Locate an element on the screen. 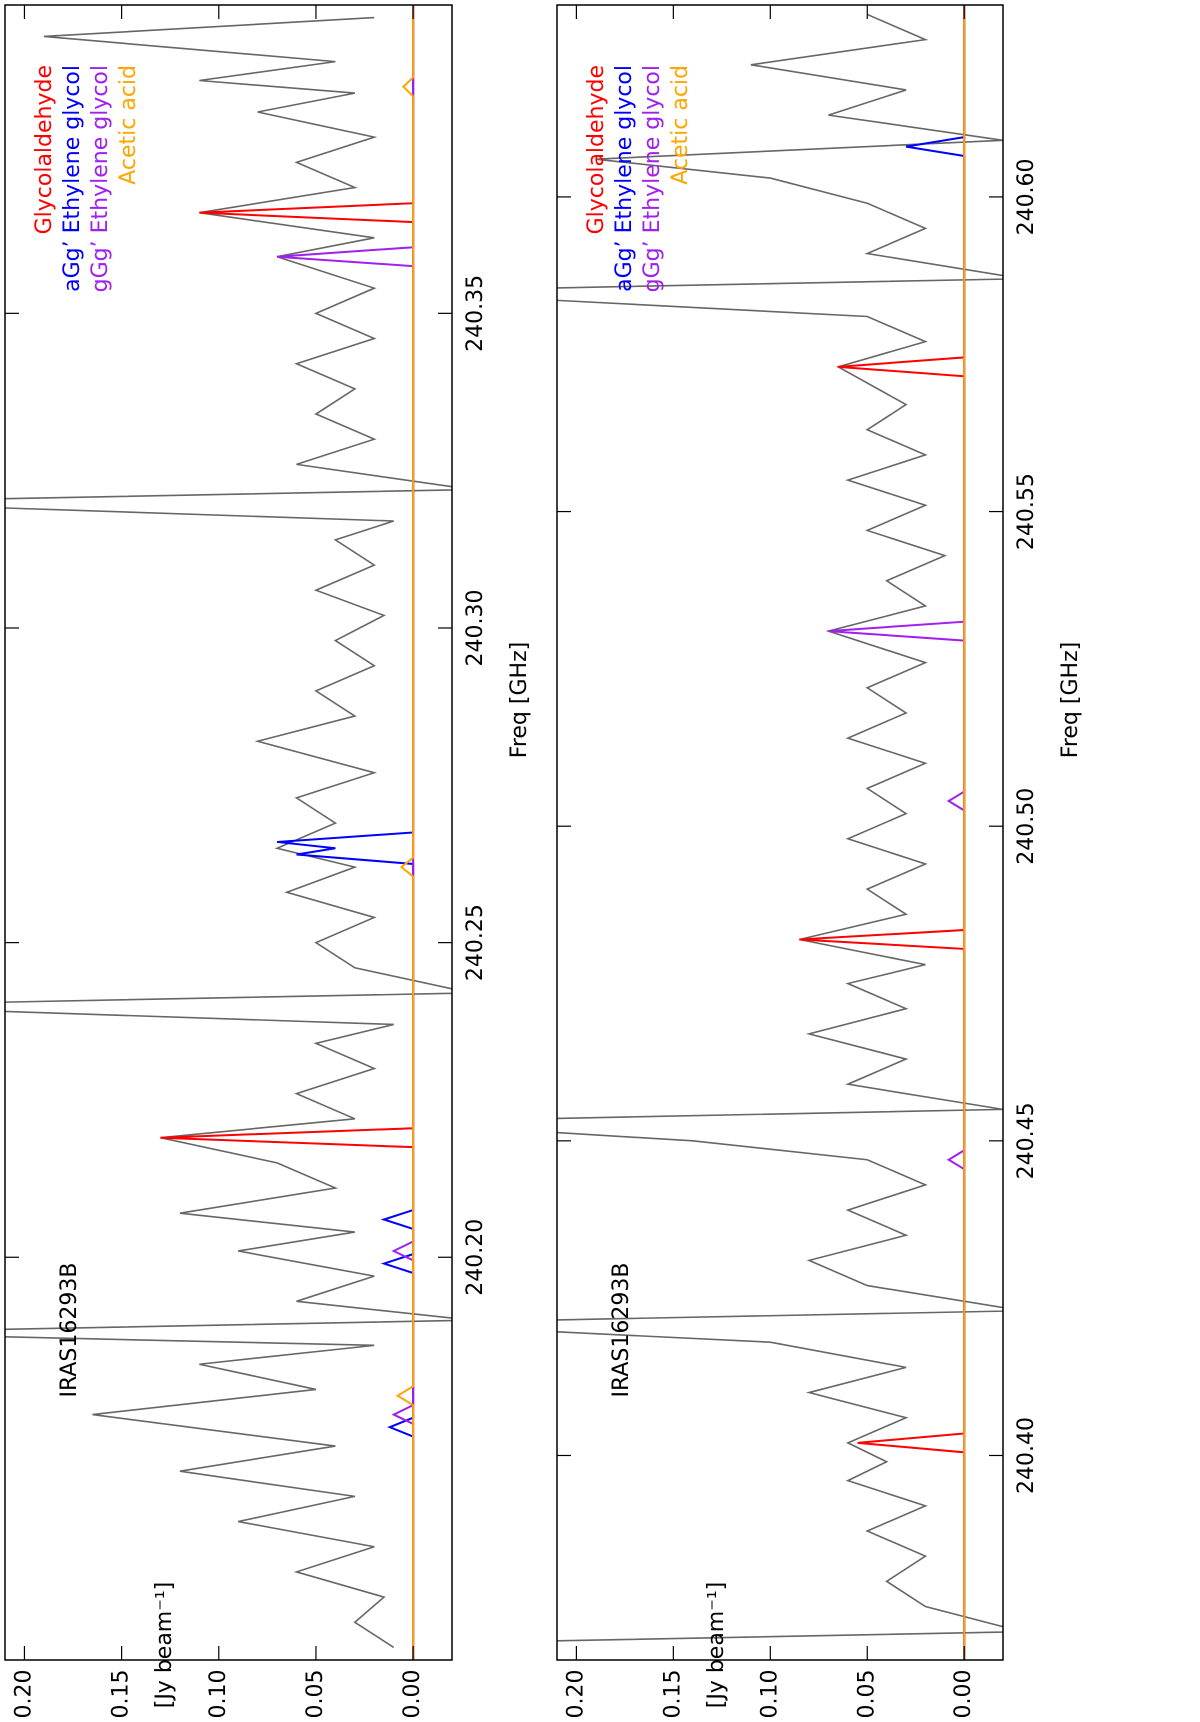 Image resolution: width=1200 pixels, height=1722 pixels. x-tick-label: 240.45 is located at coordinates (1026, 1140).